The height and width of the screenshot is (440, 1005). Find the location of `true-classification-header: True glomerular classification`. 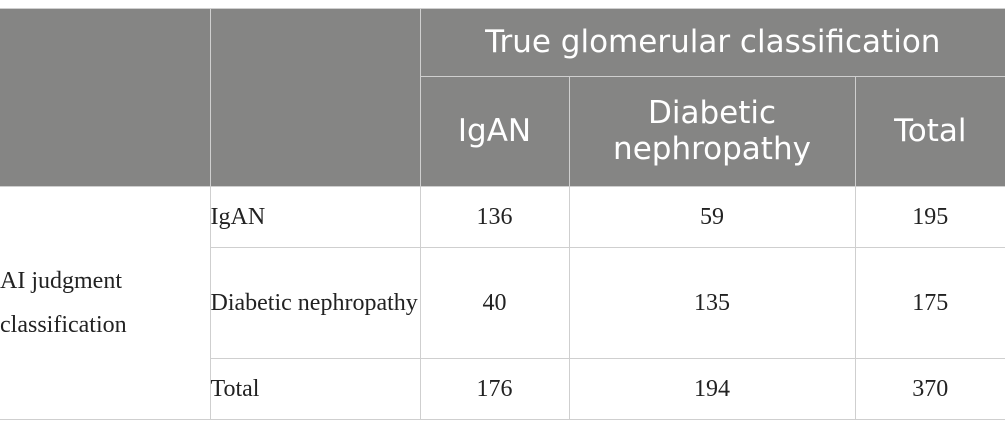

true-classification-header: True glomerular classification is located at coordinates (712, 42).